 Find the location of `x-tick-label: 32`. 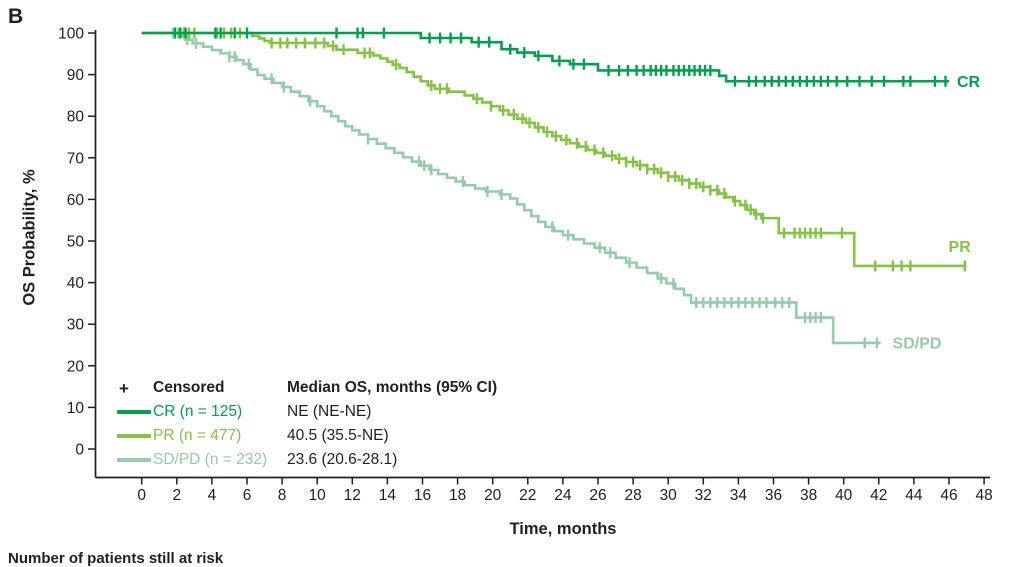

x-tick-label: 32 is located at coordinates (703, 495).